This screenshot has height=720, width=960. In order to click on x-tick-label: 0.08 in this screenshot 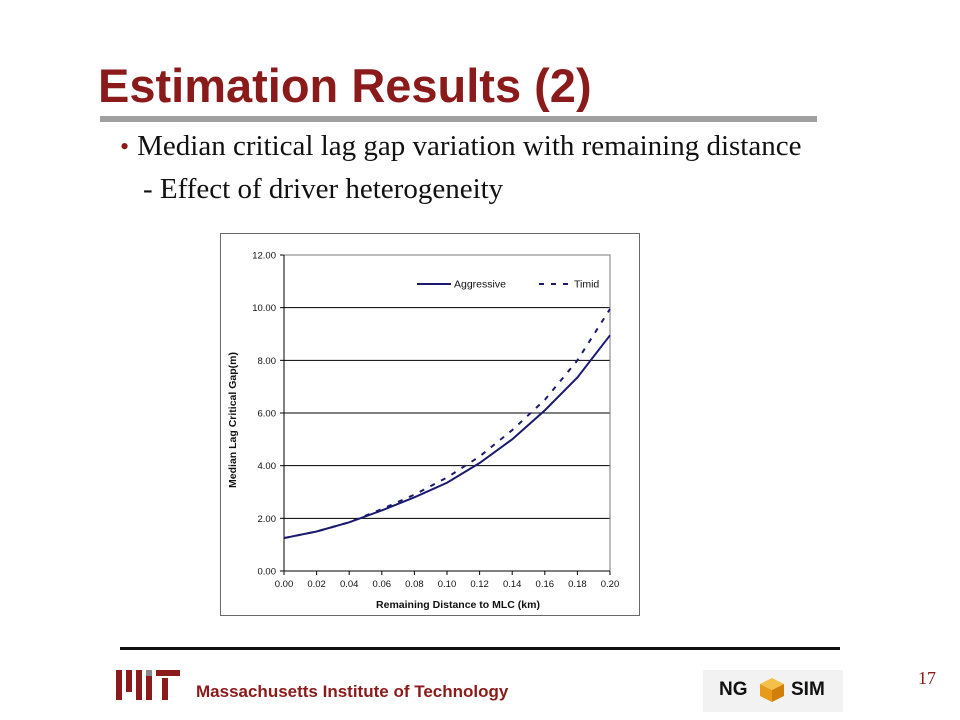, I will do `click(414, 584)`.